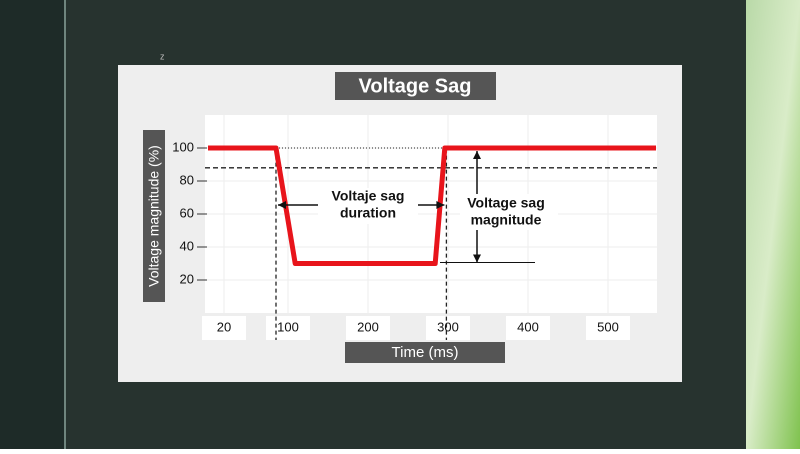  I want to click on annotation: Voltage sag, so click(506, 203).